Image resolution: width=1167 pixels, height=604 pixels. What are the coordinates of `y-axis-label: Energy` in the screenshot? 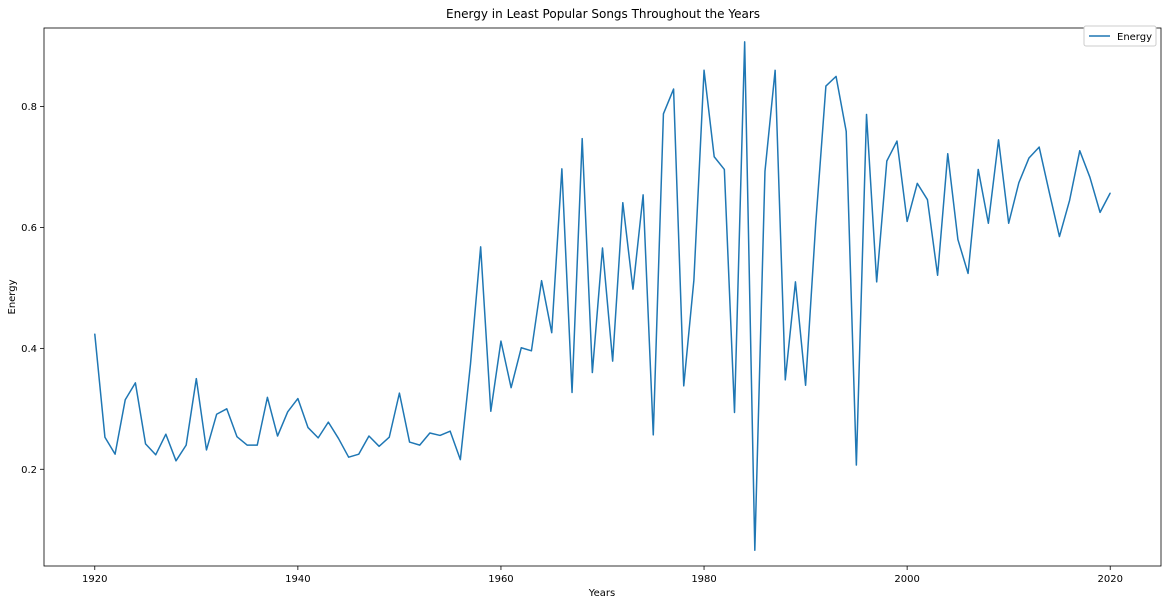 It's located at (12, 296).